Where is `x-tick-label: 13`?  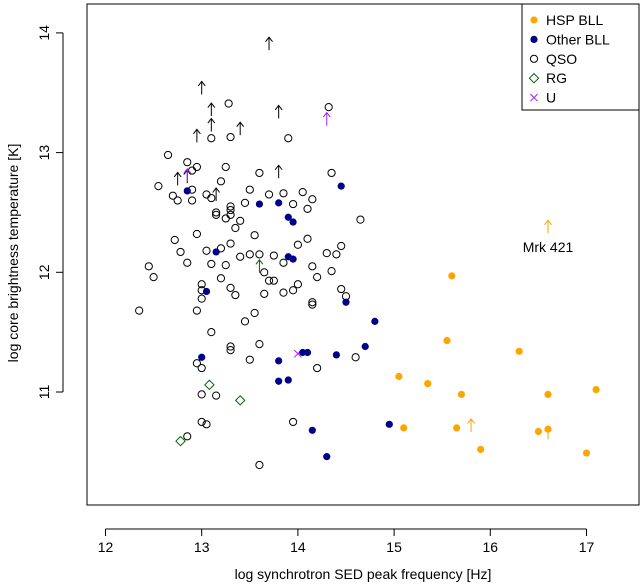
x-tick-label: 13 is located at coordinates (202, 547).